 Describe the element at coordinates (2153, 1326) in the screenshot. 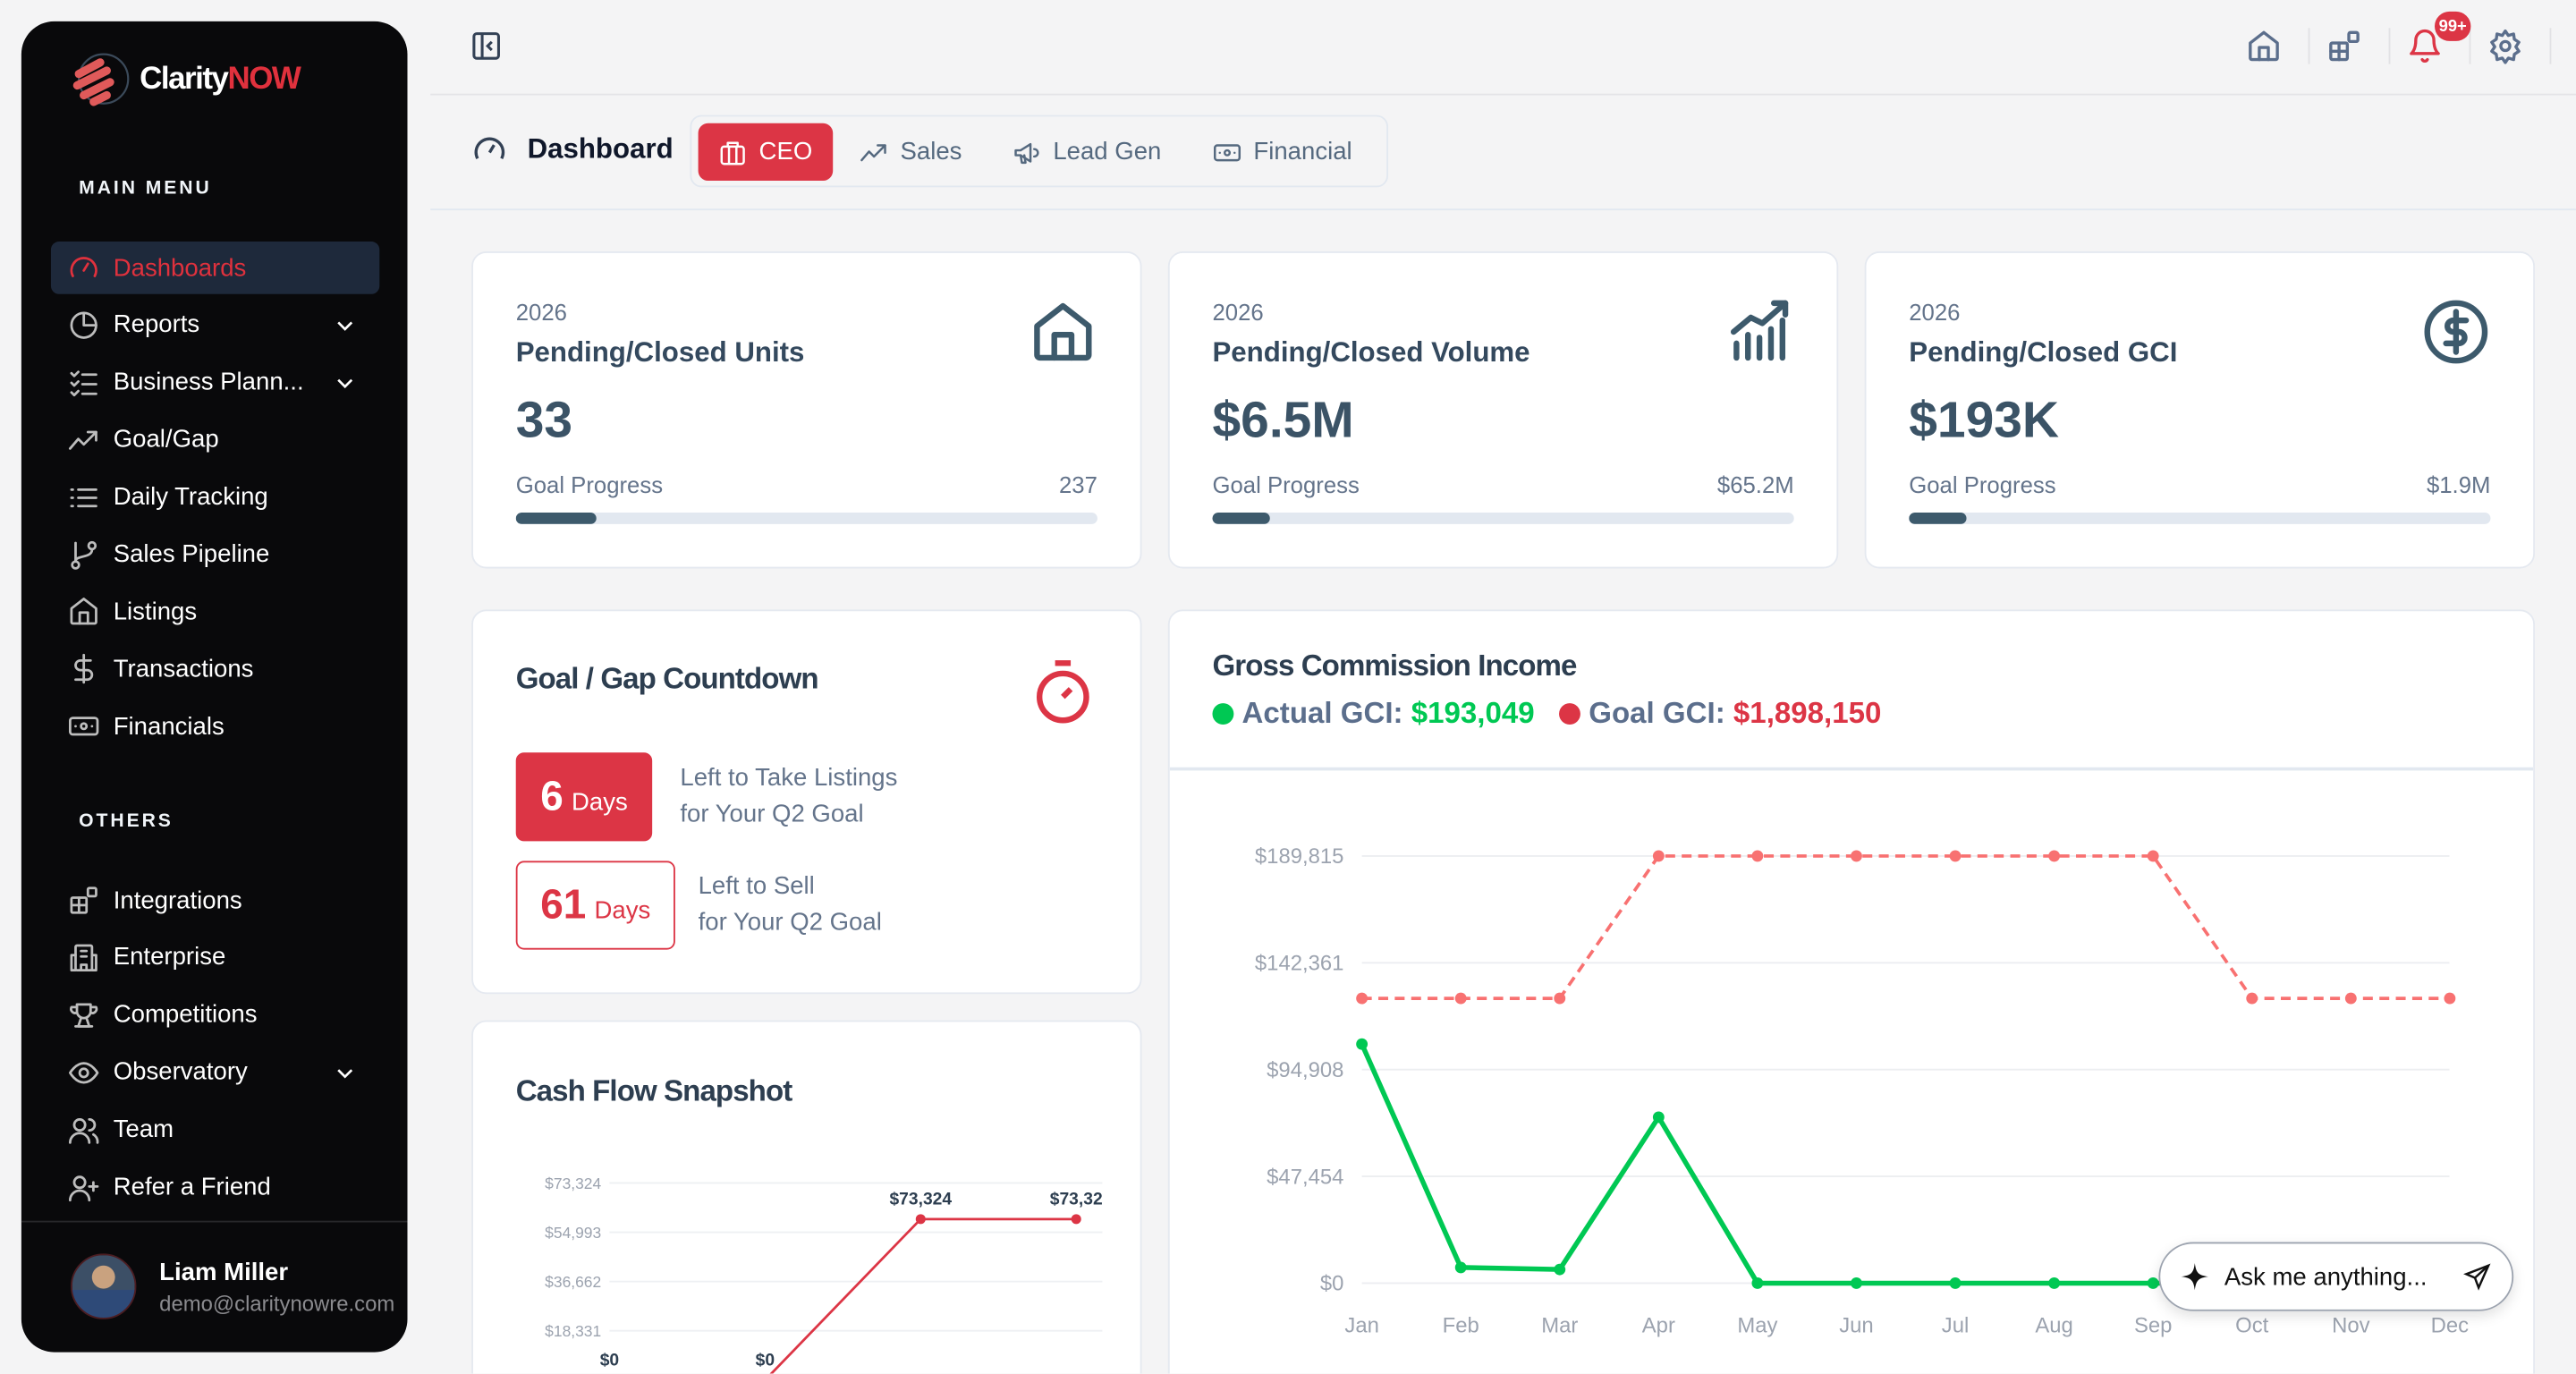

I see `x-tick-label: Sep` at that location.